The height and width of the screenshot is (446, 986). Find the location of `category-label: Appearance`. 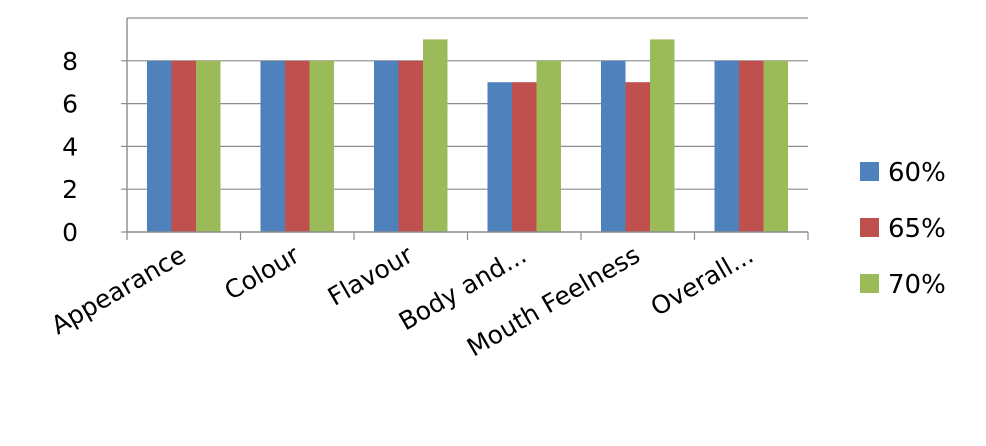

category-label: Appearance is located at coordinates (118, 290).